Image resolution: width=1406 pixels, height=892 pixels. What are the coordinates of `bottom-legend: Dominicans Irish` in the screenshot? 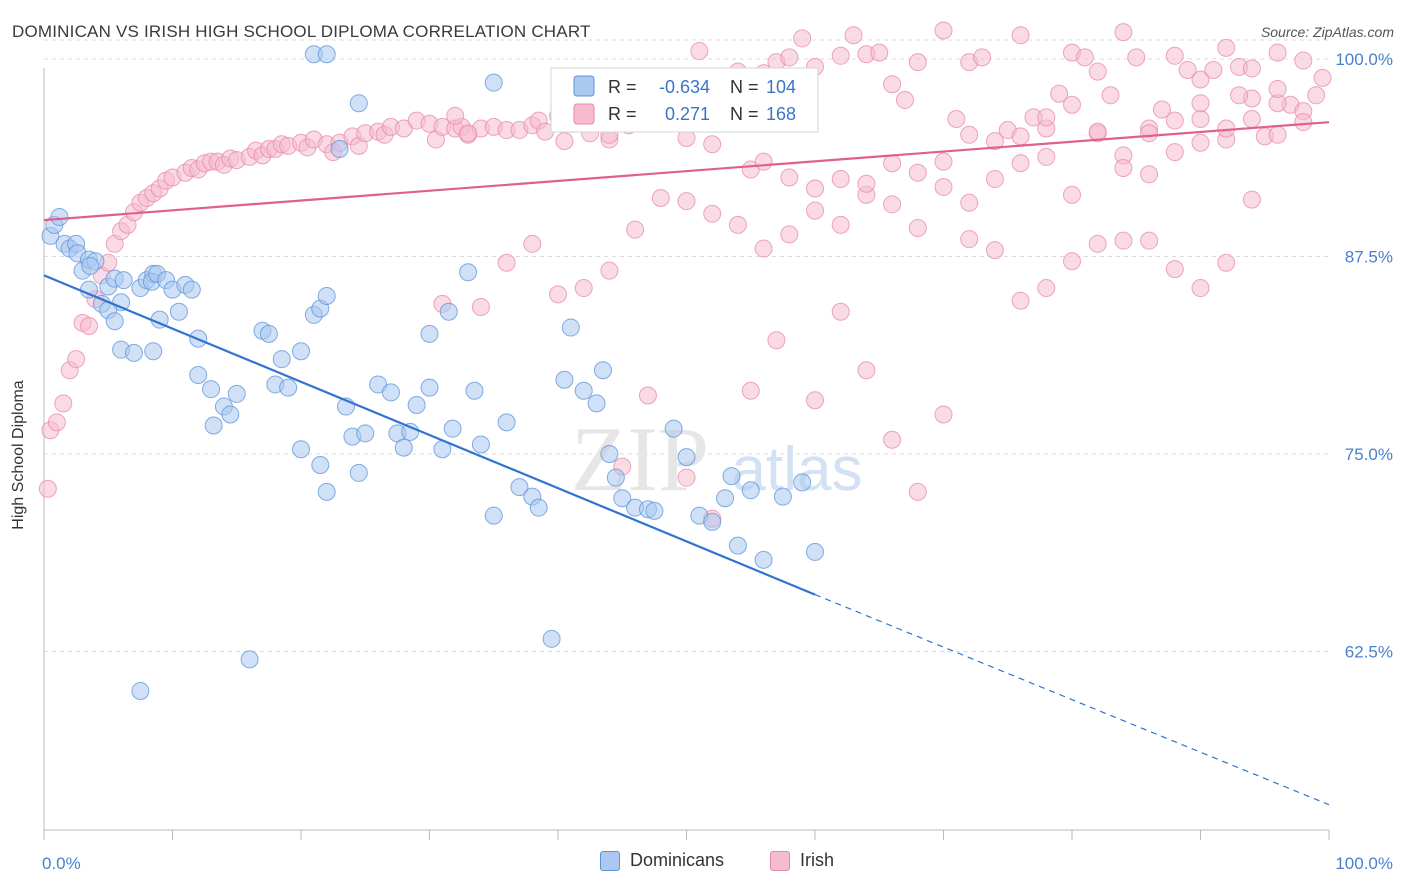 It's located at (703, 865).